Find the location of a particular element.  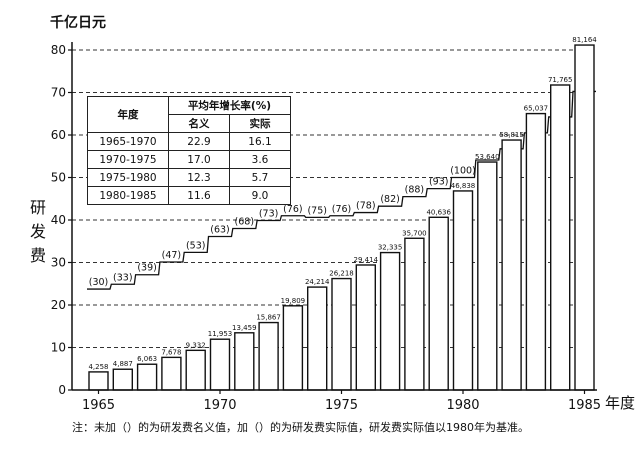

x-unit-label: 年度 is located at coordinates (620, 403).